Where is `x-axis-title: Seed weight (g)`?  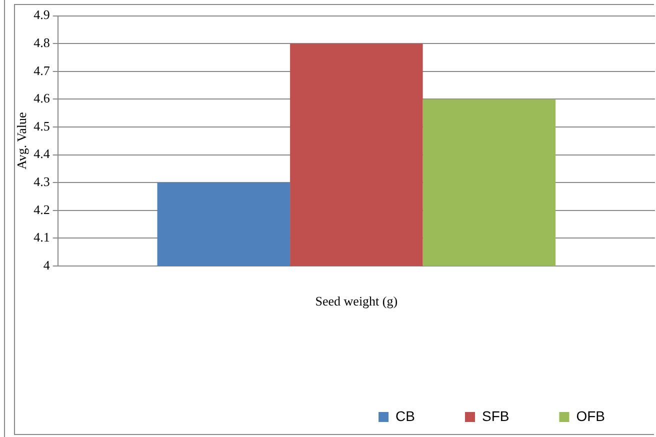 x-axis-title: Seed weight (g) is located at coordinates (356, 301).